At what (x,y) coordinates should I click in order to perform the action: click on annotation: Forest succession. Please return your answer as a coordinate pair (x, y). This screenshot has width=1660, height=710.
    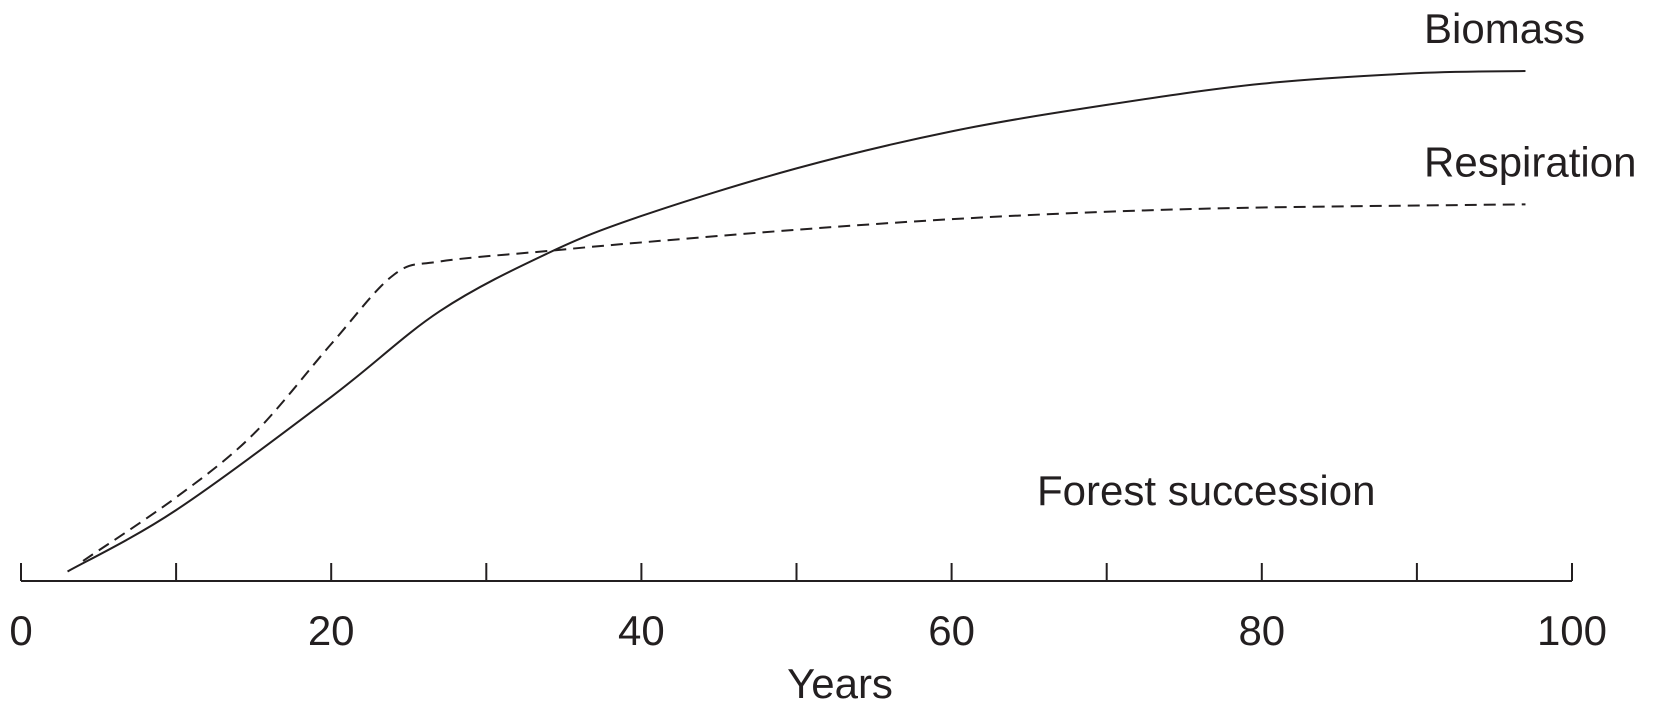
    Looking at the image, I should click on (1206, 490).